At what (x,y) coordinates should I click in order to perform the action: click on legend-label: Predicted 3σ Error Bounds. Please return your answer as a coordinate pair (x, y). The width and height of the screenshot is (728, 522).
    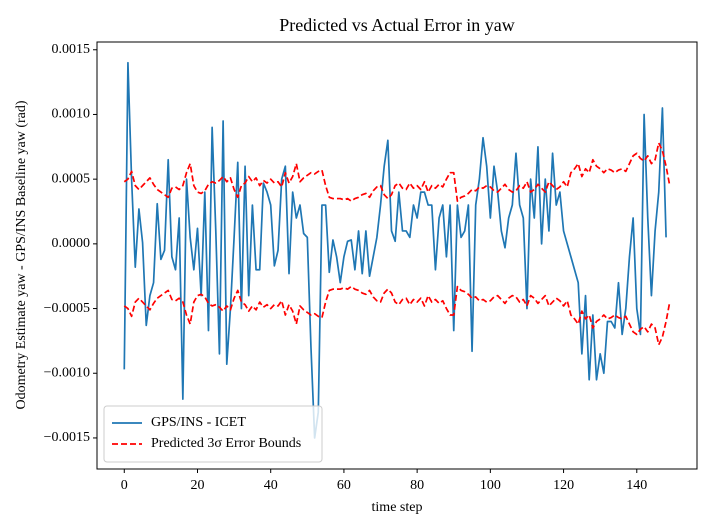
    Looking at the image, I should click on (226, 443).